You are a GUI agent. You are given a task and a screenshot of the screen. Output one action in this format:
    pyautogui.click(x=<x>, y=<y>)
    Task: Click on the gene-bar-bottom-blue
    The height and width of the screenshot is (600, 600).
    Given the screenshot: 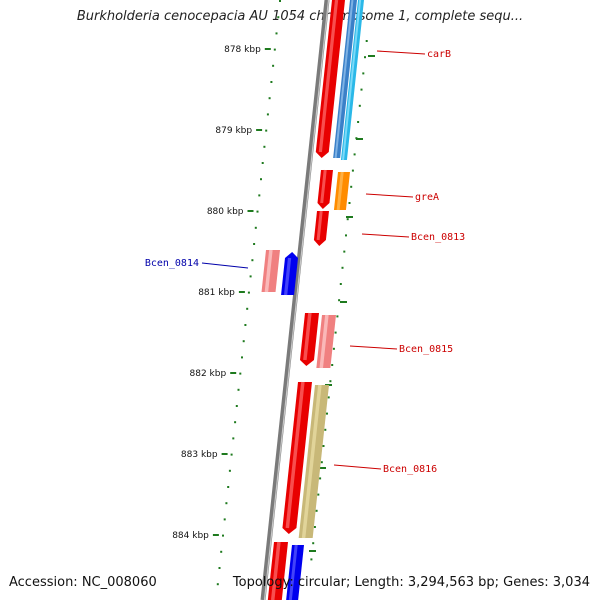 What is the action you would take?
    pyautogui.click(x=295, y=572)
    